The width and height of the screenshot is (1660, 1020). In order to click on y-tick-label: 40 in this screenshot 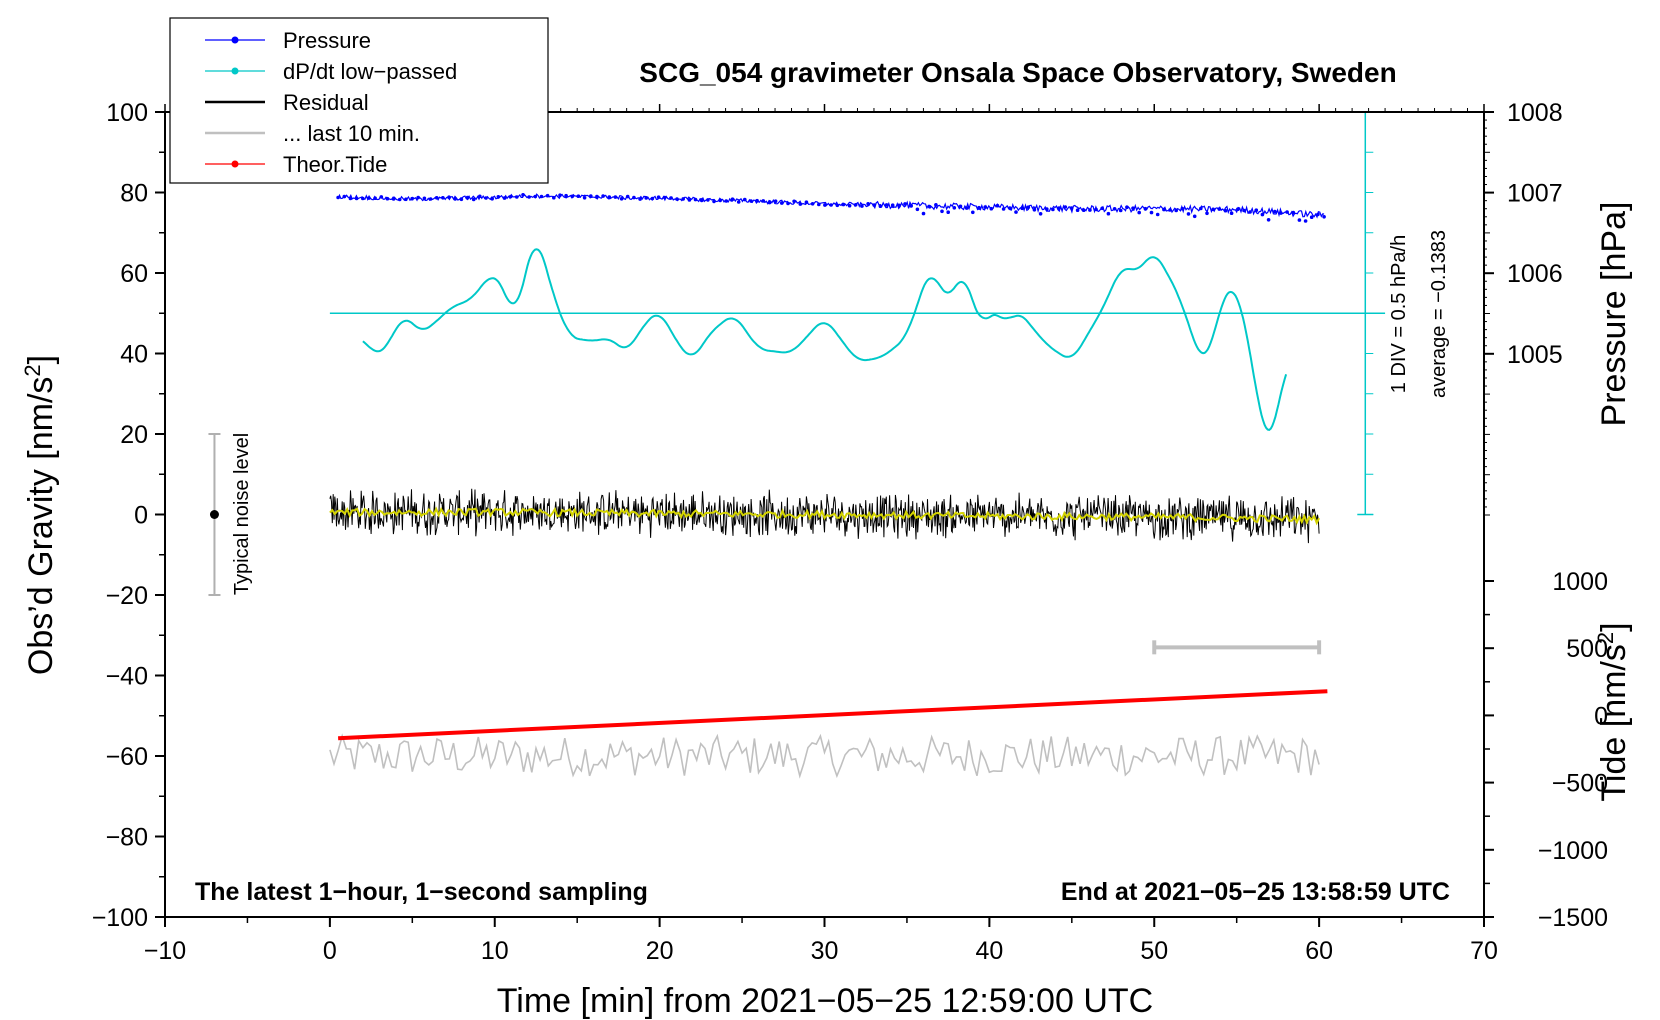, I will do `click(134, 355)`.